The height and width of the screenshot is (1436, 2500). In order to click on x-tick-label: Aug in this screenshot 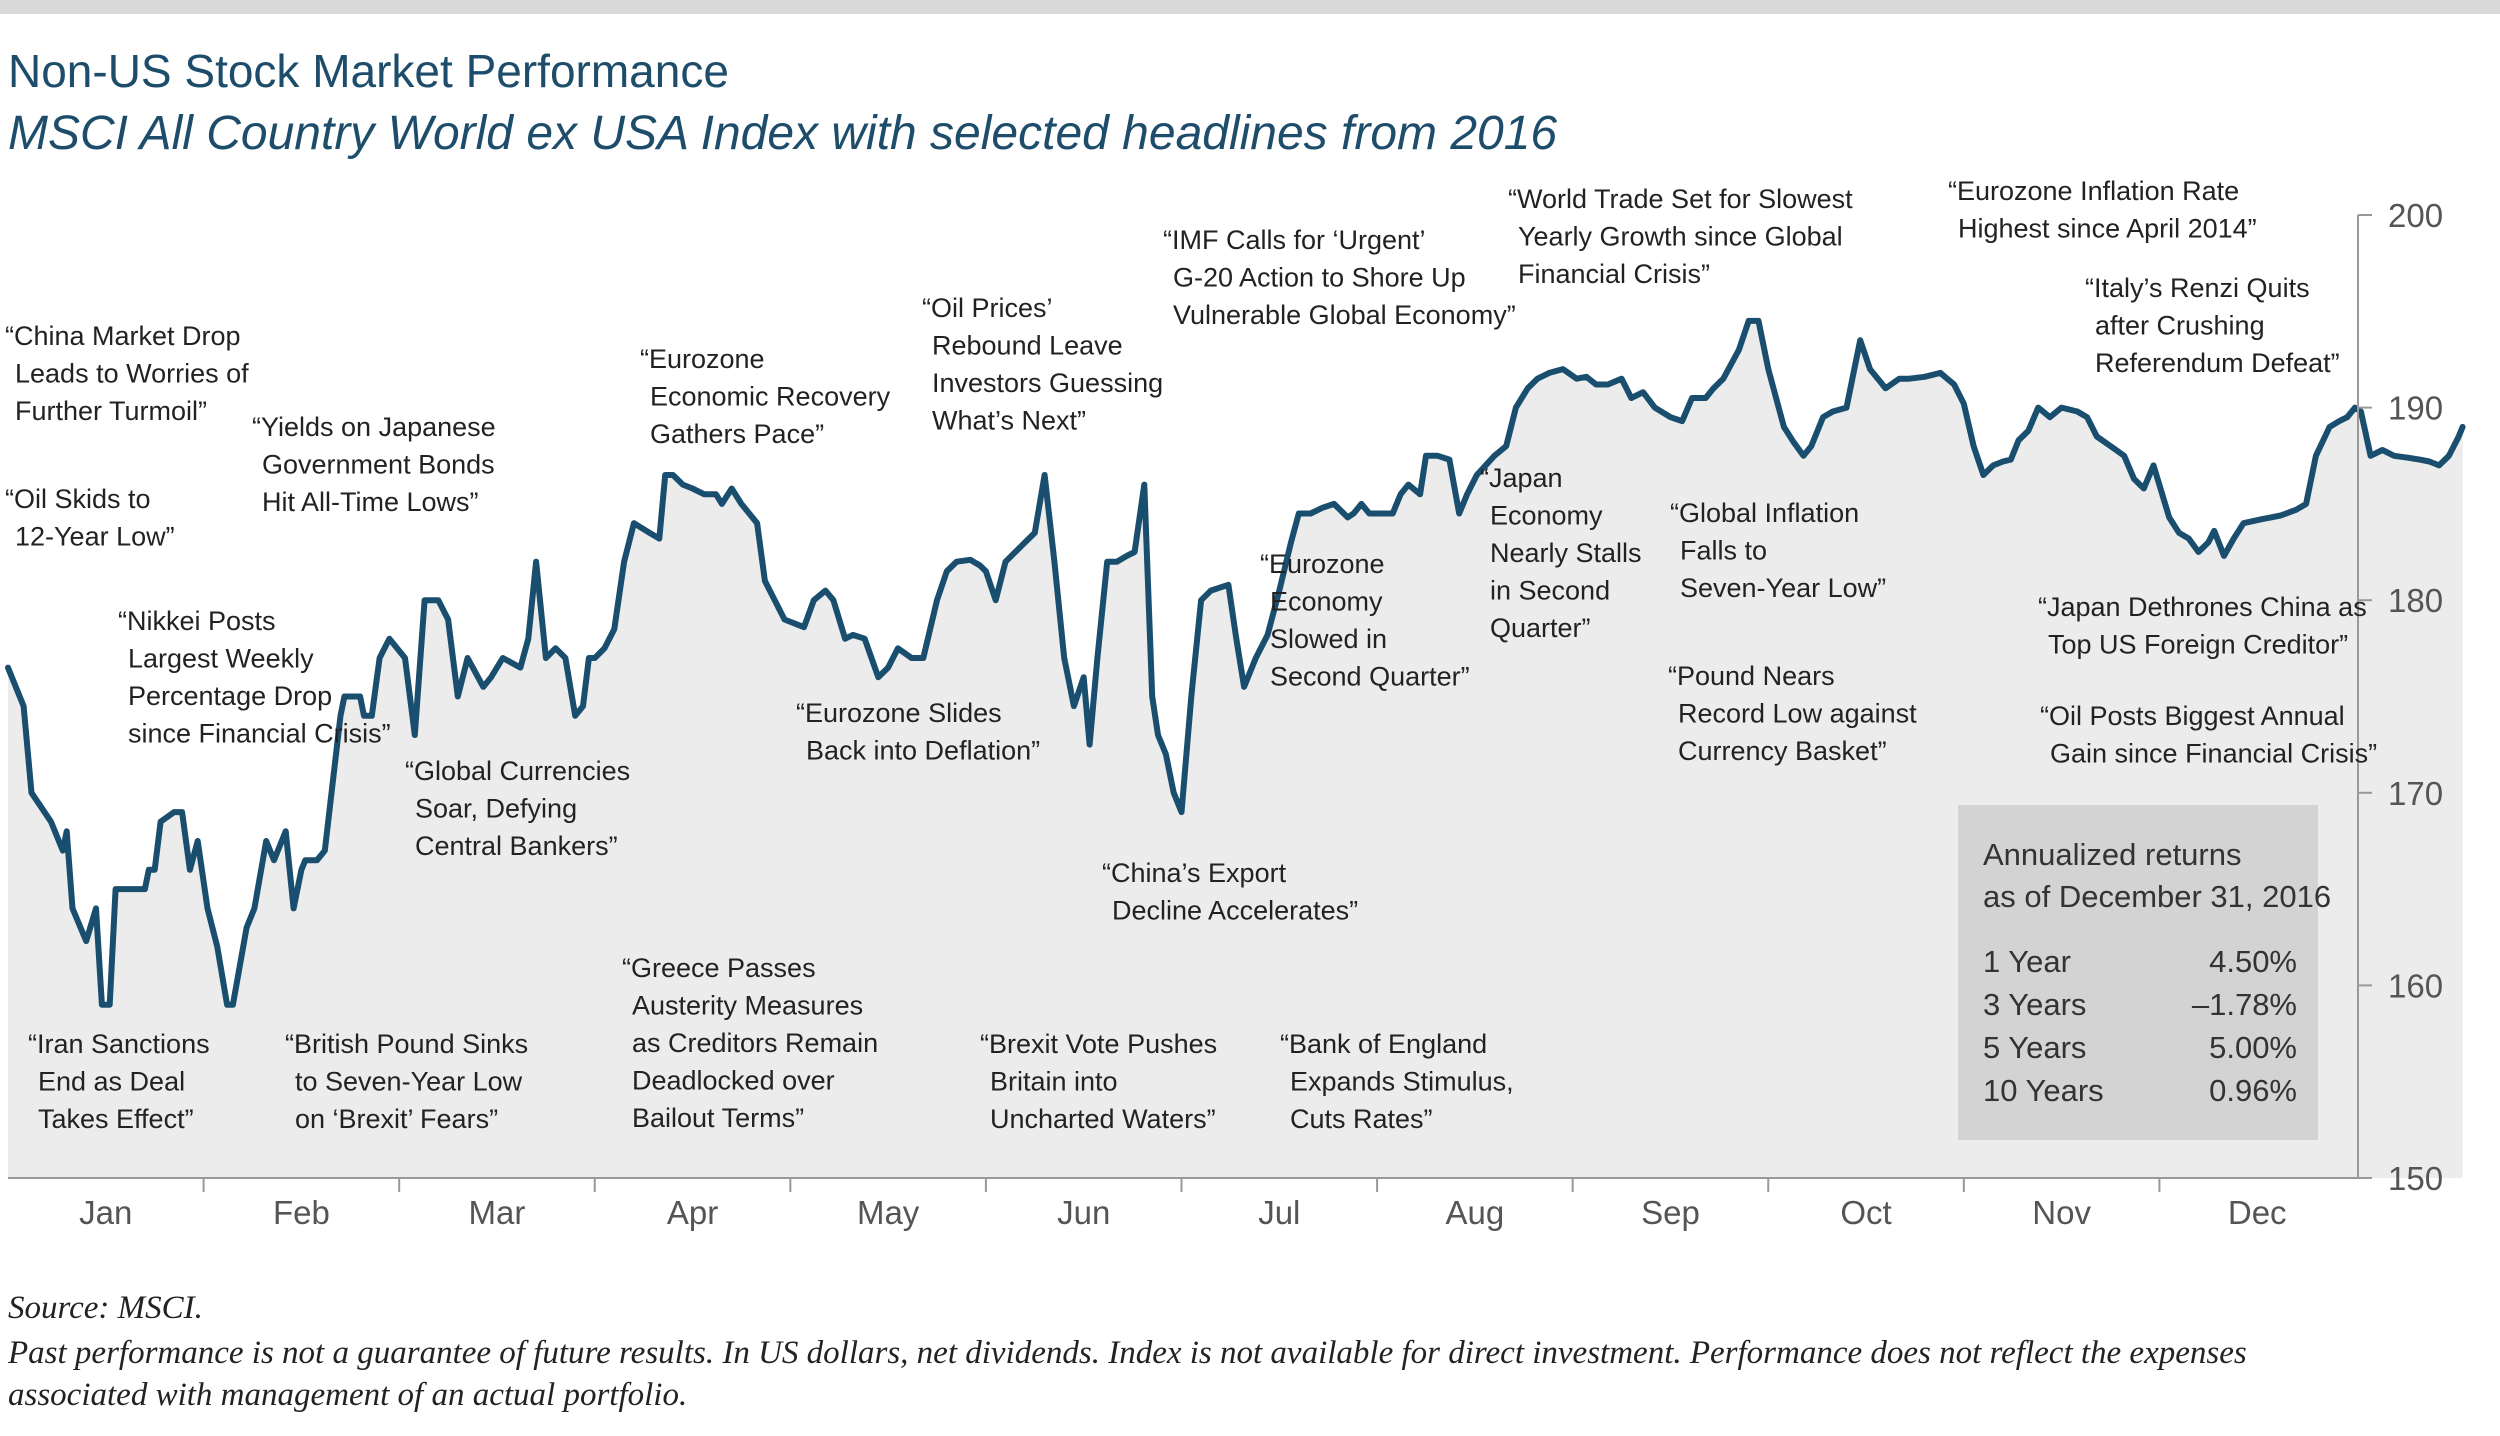, I will do `click(1475, 1212)`.